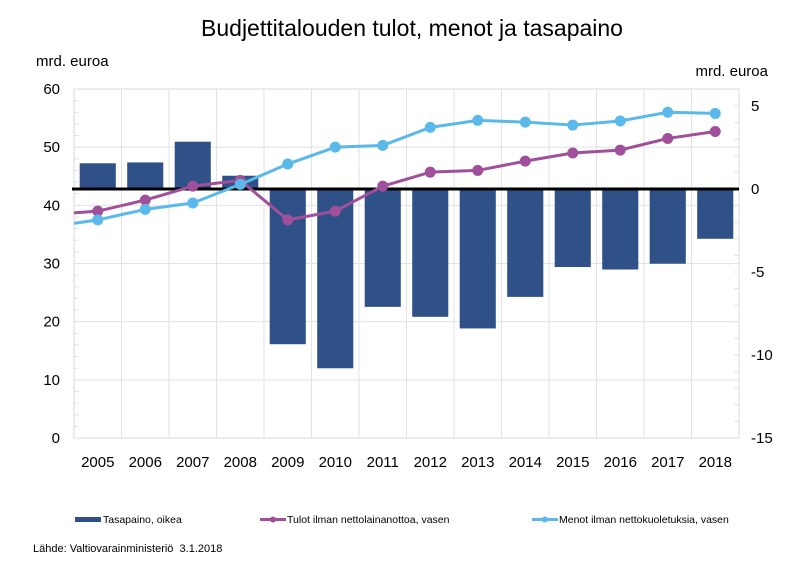  I want to click on left-axis-label: mrd. euroa, so click(72, 61).